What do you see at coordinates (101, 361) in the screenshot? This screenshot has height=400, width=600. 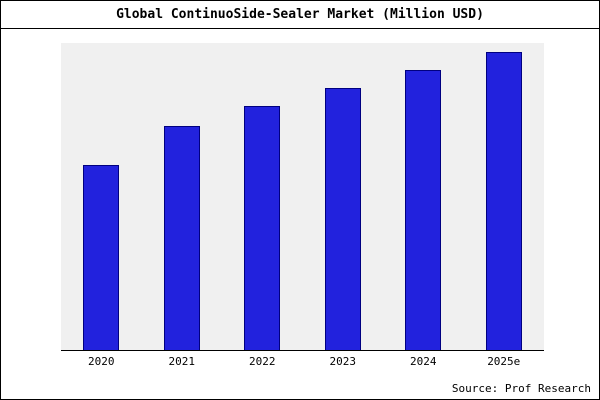 I see `x-tick-label-2020: 2020` at bounding box center [101, 361].